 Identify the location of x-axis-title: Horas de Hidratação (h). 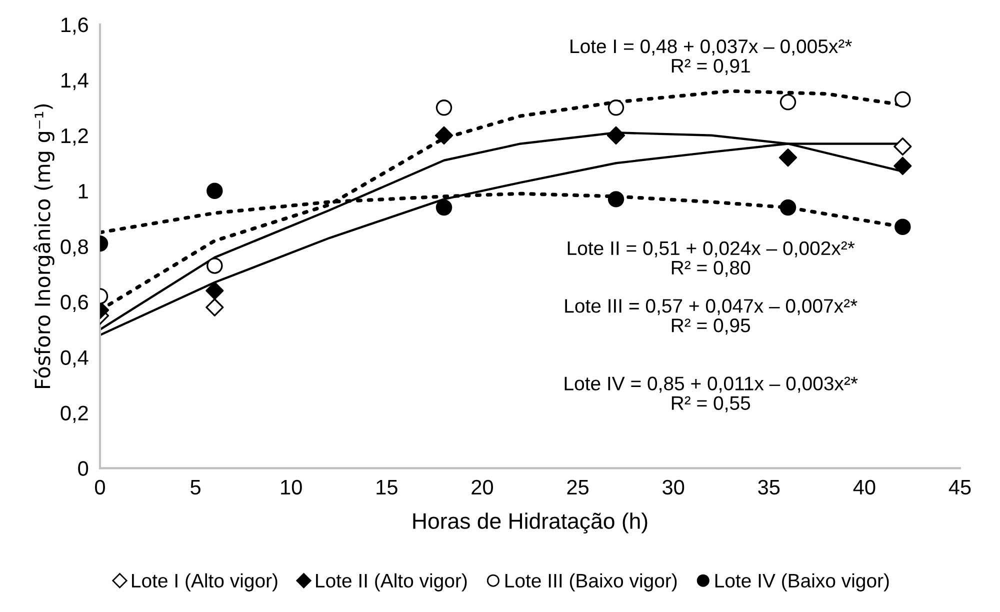
(530, 523).